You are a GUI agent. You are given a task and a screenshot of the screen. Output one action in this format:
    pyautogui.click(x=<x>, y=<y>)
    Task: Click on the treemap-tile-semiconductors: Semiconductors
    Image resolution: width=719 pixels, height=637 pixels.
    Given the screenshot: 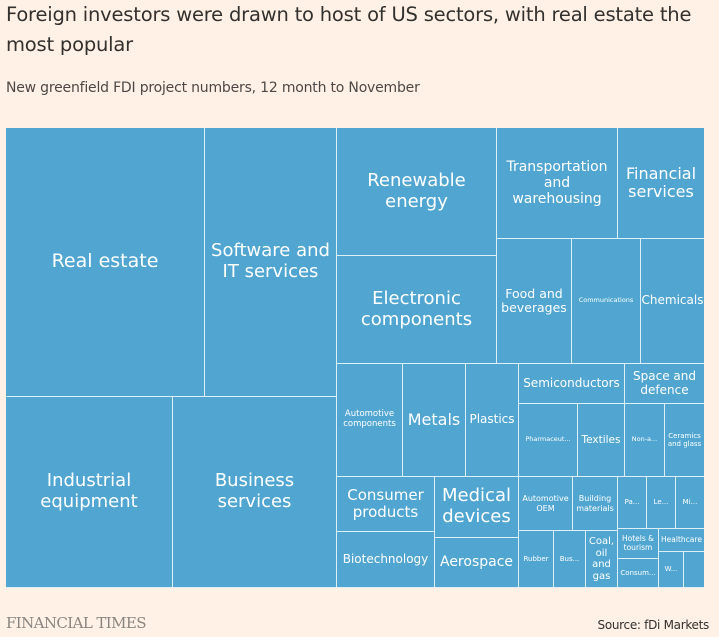 What is the action you would take?
    pyautogui.click(x=572, y=384)
    